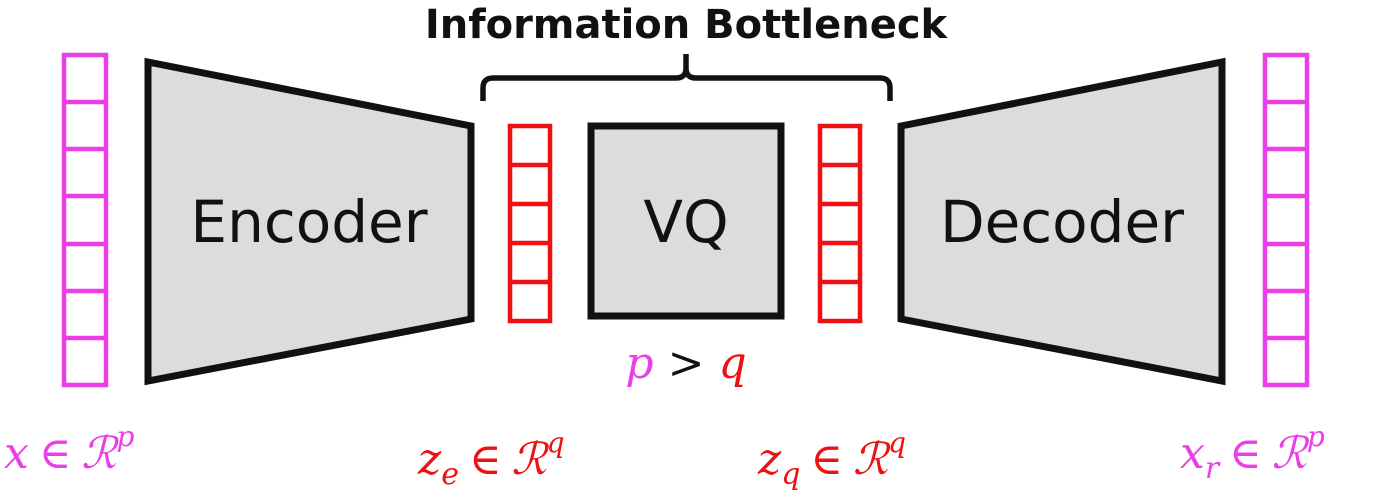  I want to click on input-vector-frame, so click(85, 220).